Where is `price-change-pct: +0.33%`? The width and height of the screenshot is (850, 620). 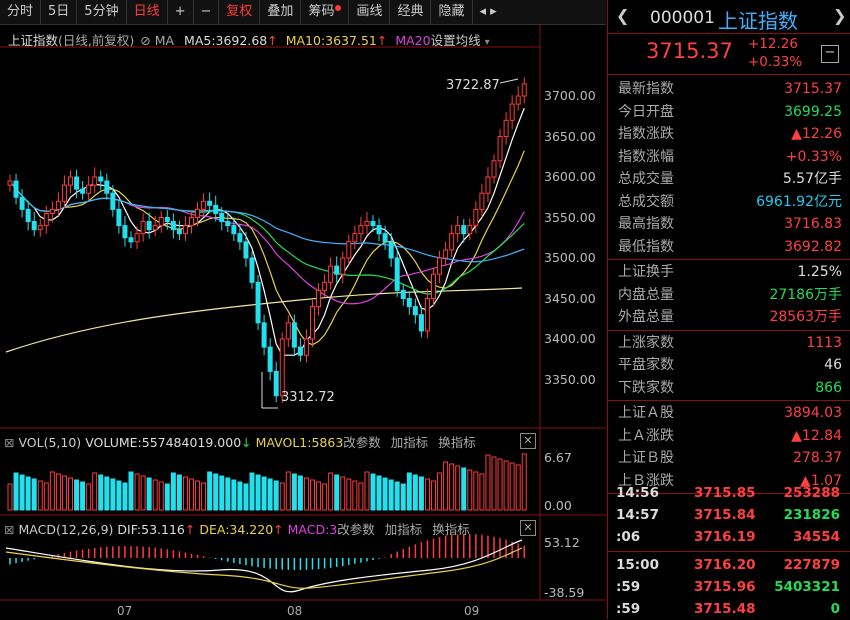
price-change-pct: +0.33% is located at coordinates (775, 62).